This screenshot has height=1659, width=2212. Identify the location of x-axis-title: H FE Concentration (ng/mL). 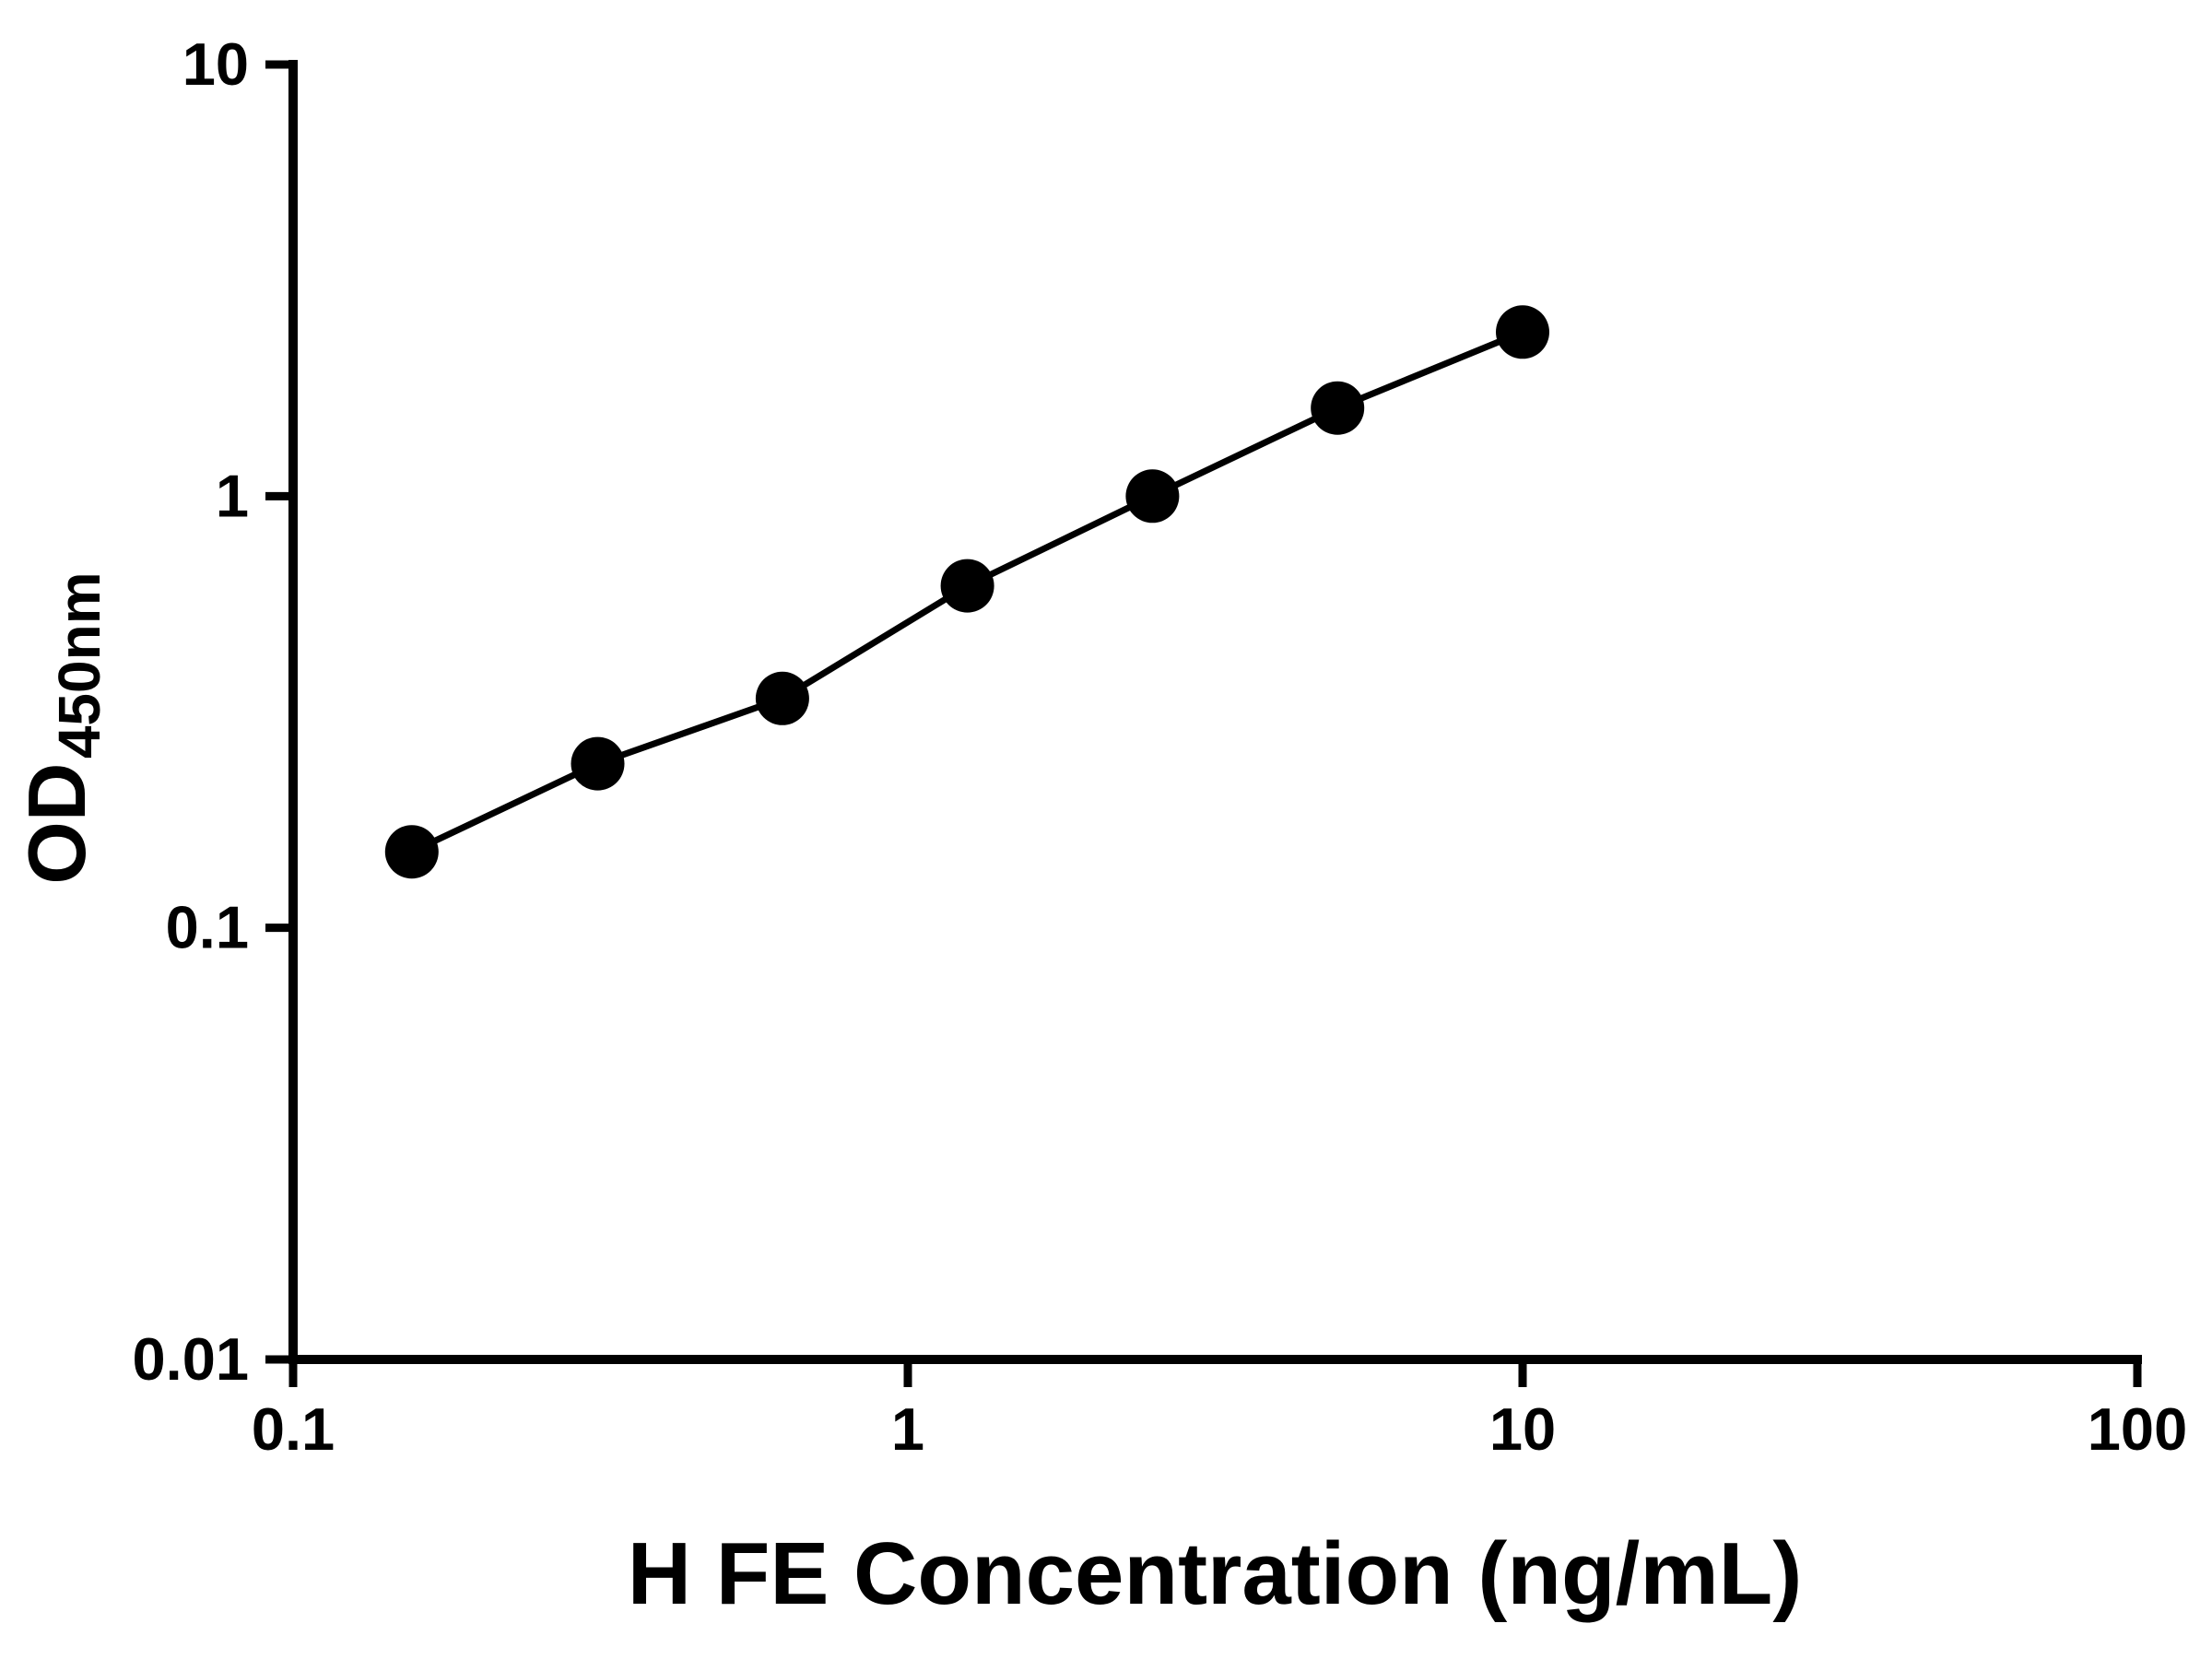
(1215, 1573).